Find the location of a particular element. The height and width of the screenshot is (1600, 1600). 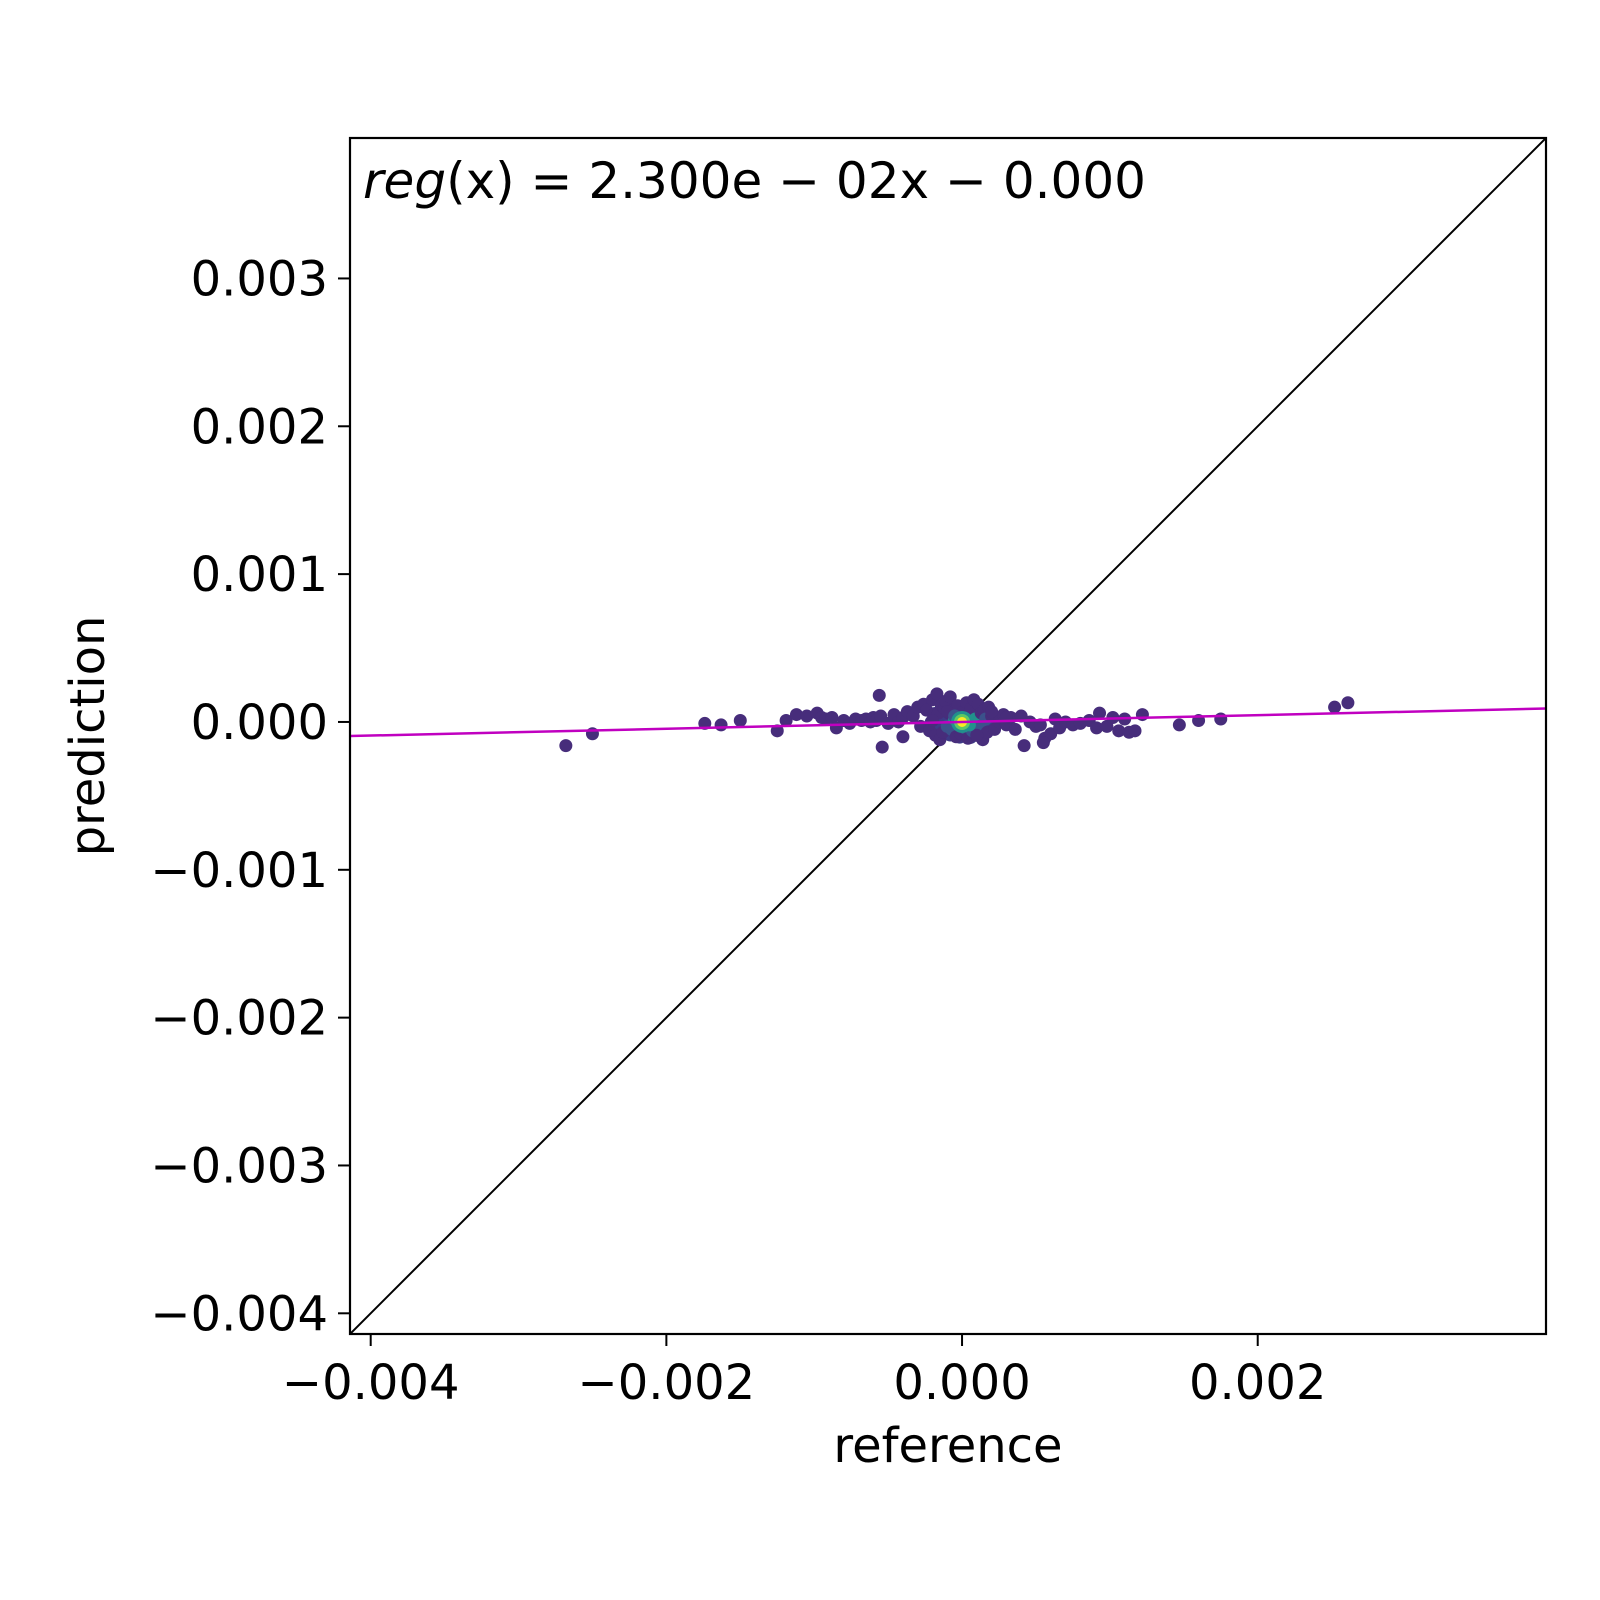

x-tick-label: −0.004 is located at coordinates (371, 1383).